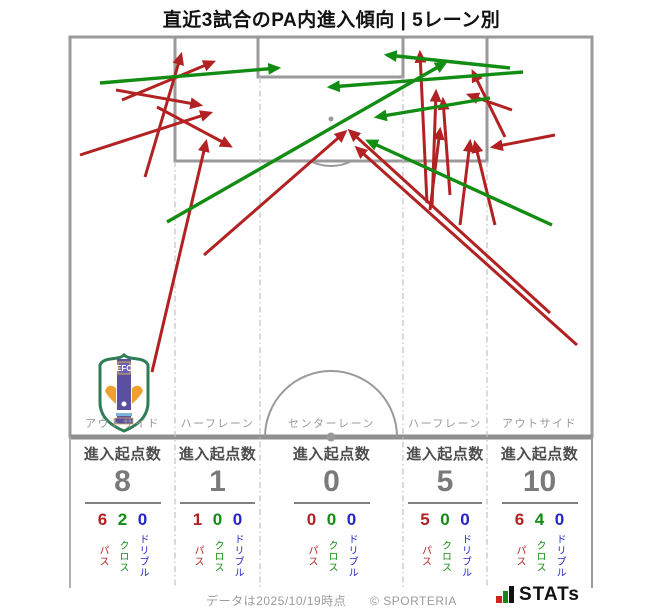 Image resolution: width=663 pixels, height=611 pixels. Describe the element at coordinates (122, 519) in the screenshot. I see `cross-count: 2` at that location.